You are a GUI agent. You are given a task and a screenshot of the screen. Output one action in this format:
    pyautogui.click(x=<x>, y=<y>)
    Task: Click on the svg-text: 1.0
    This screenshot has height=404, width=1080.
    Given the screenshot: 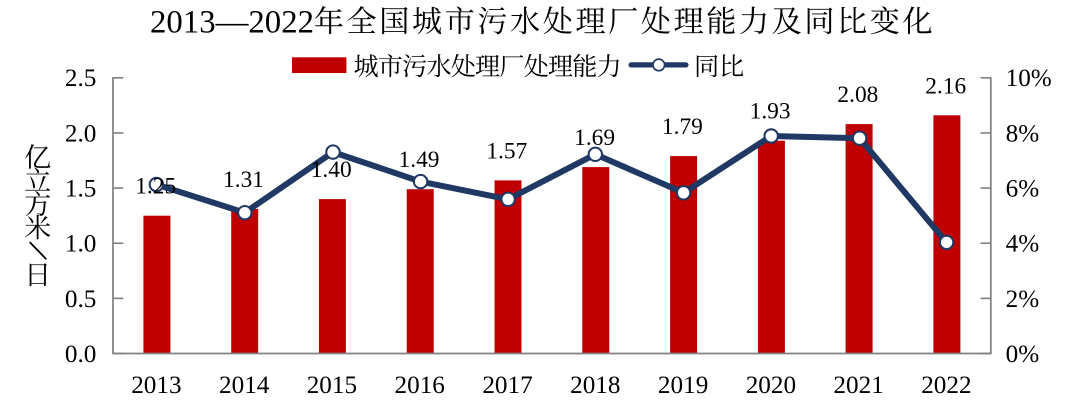 What is the action you would take?
    pyautogui.click(x=80, y=244)
    